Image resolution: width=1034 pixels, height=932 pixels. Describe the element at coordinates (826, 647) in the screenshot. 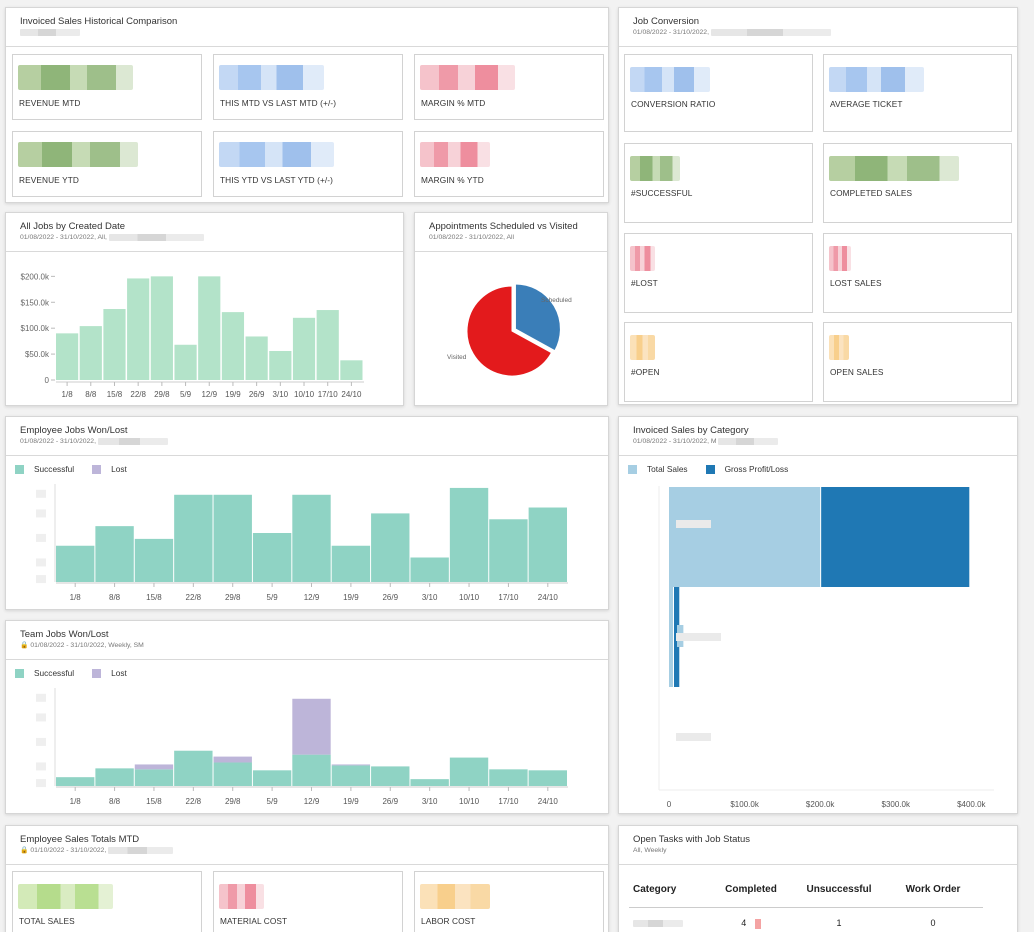

I see `invoiced-category-chart: 0 $100.0k $200.0k $300.0k $400.0k` at that location.